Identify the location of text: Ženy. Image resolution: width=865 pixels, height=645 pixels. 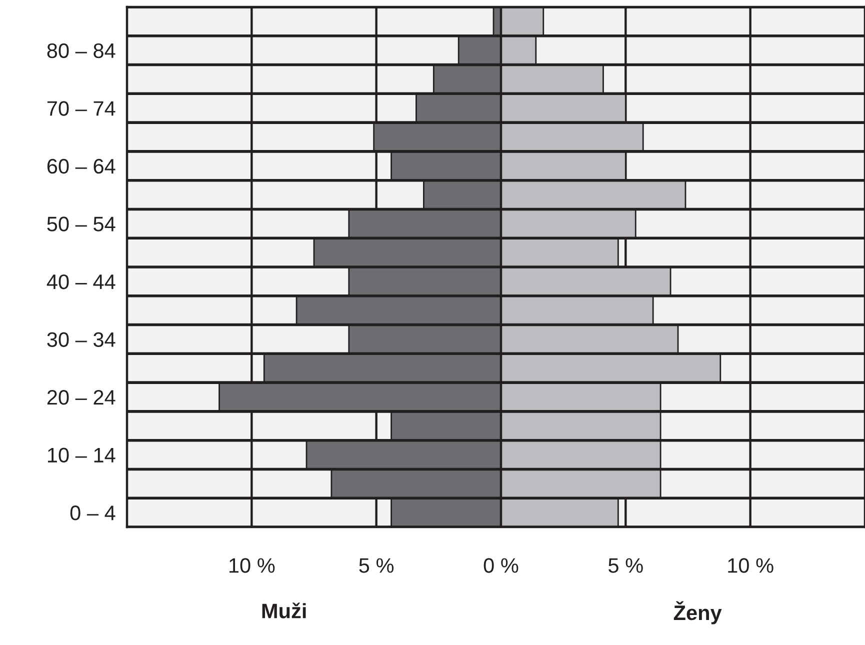
(698, 612).